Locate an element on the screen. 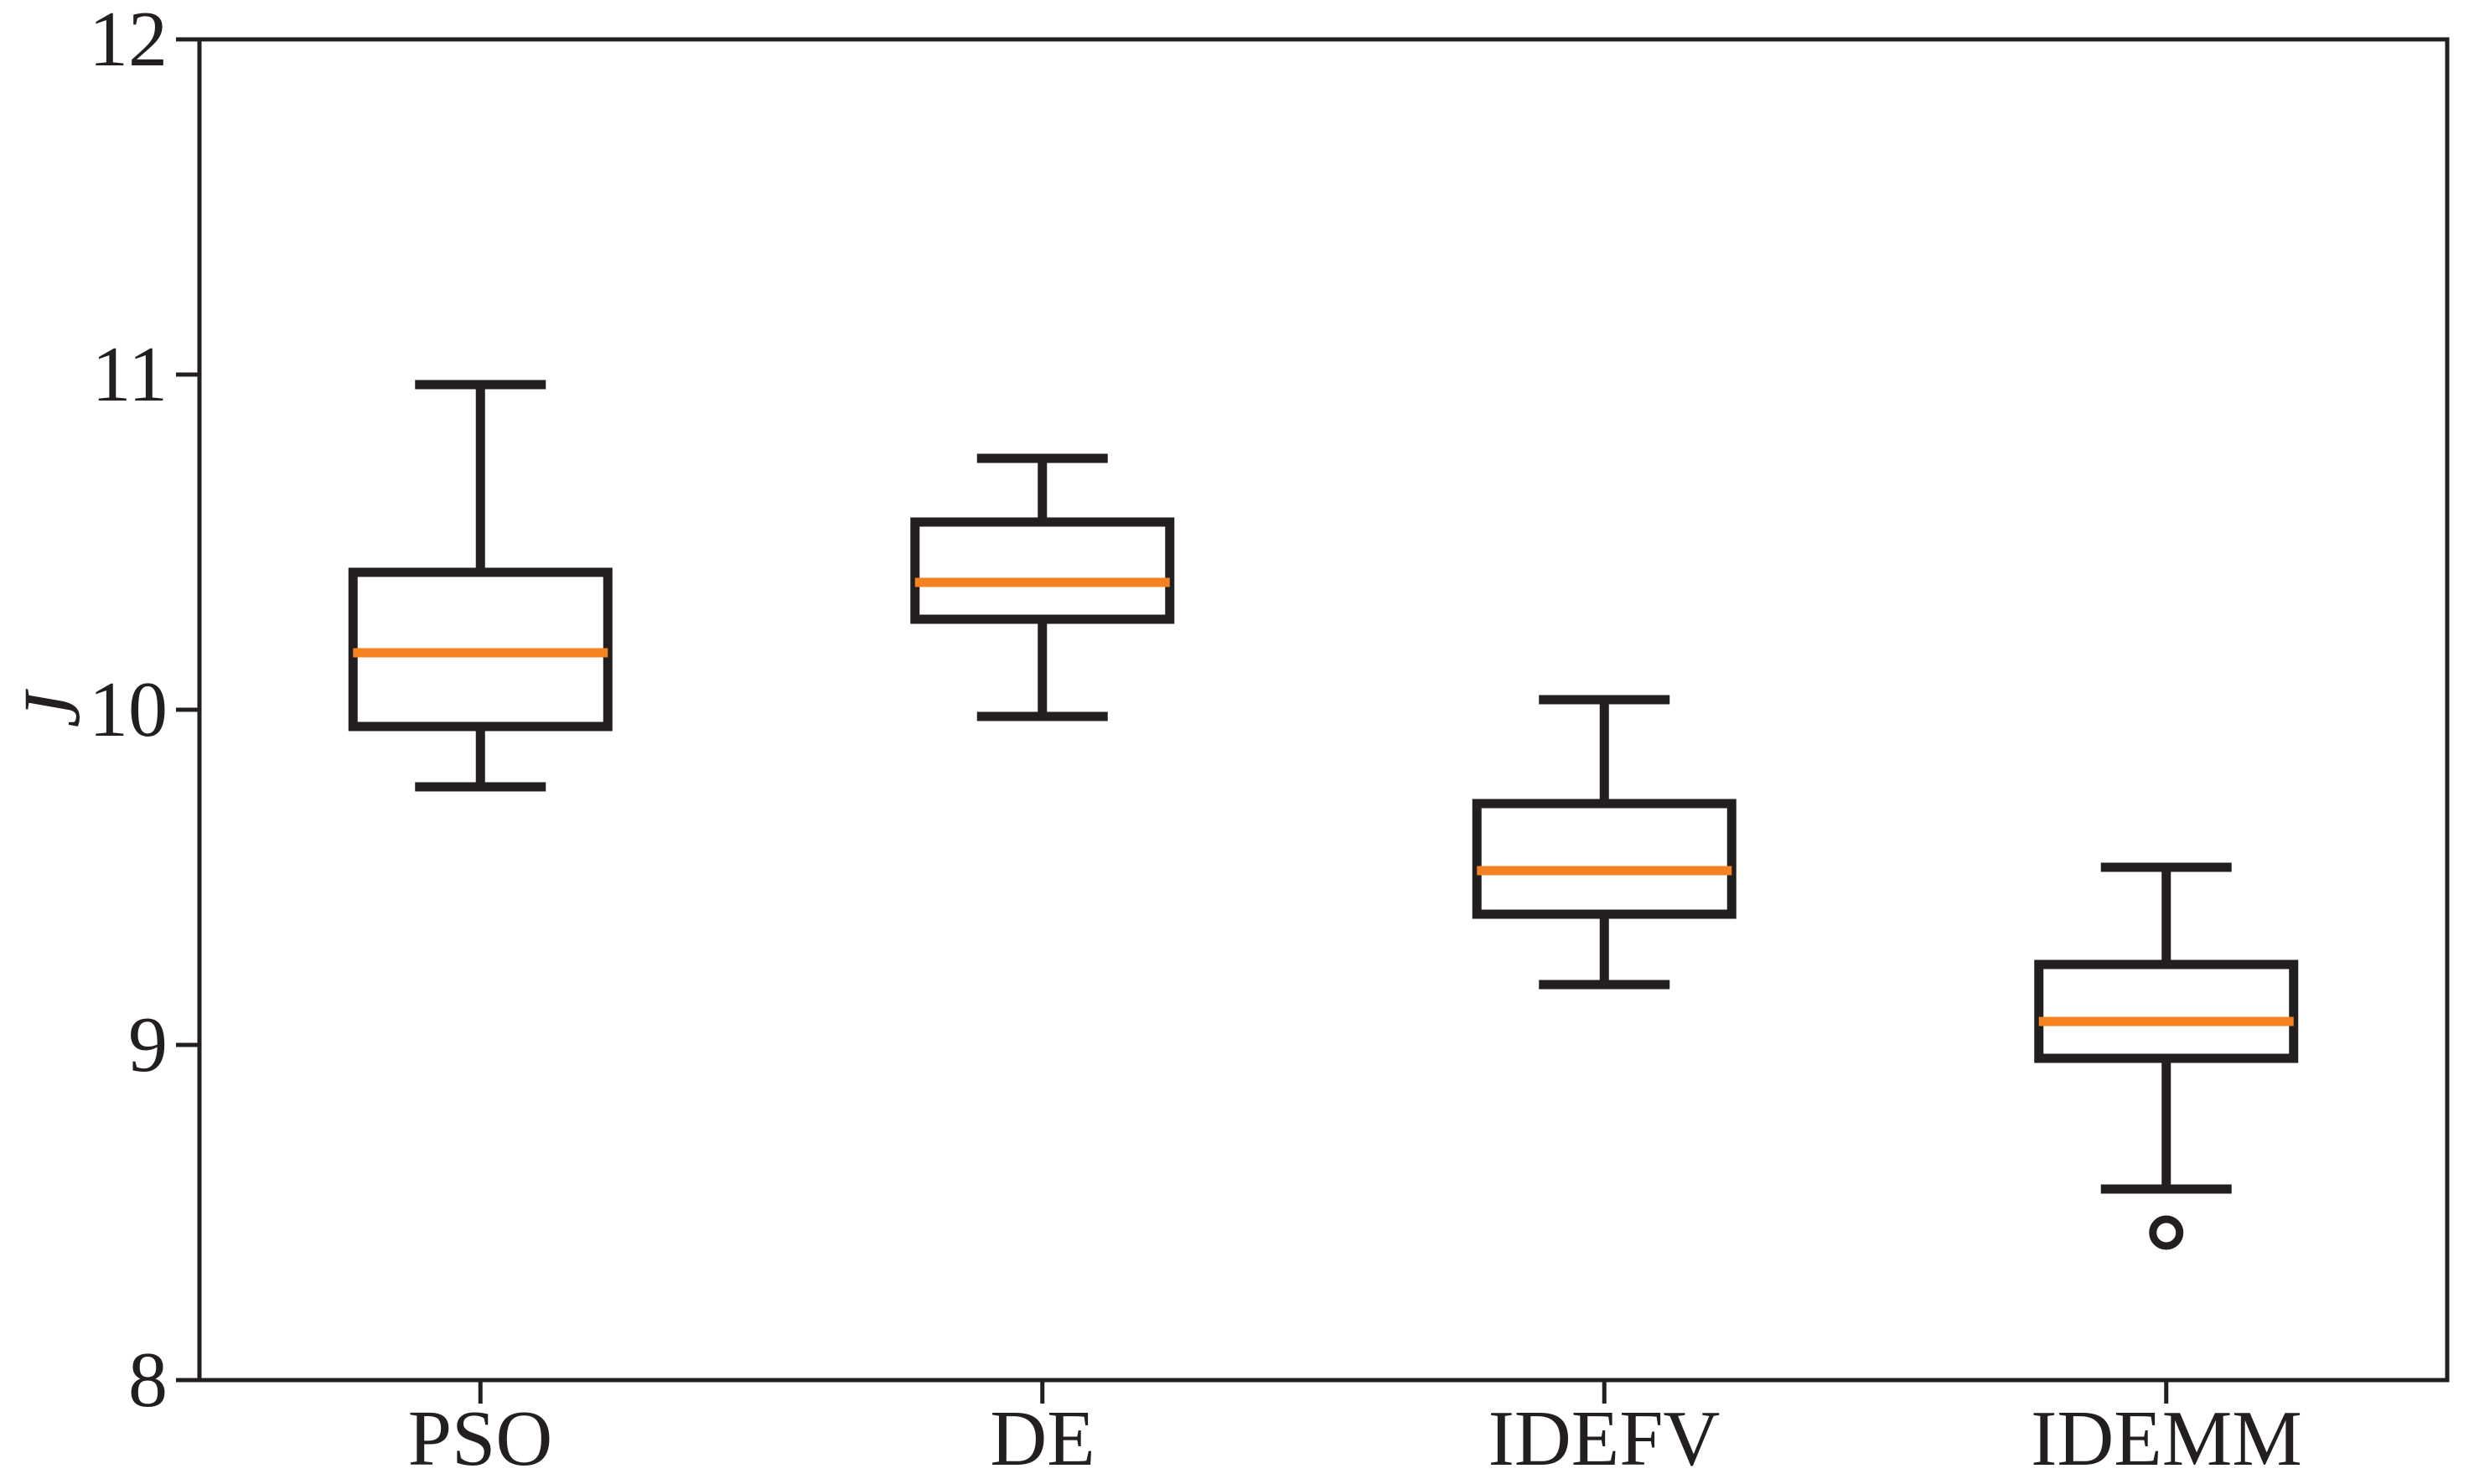 This screenshot has width=2469, height=1484. y-tick-label-10: 10 is located at coordinates (128, 709).